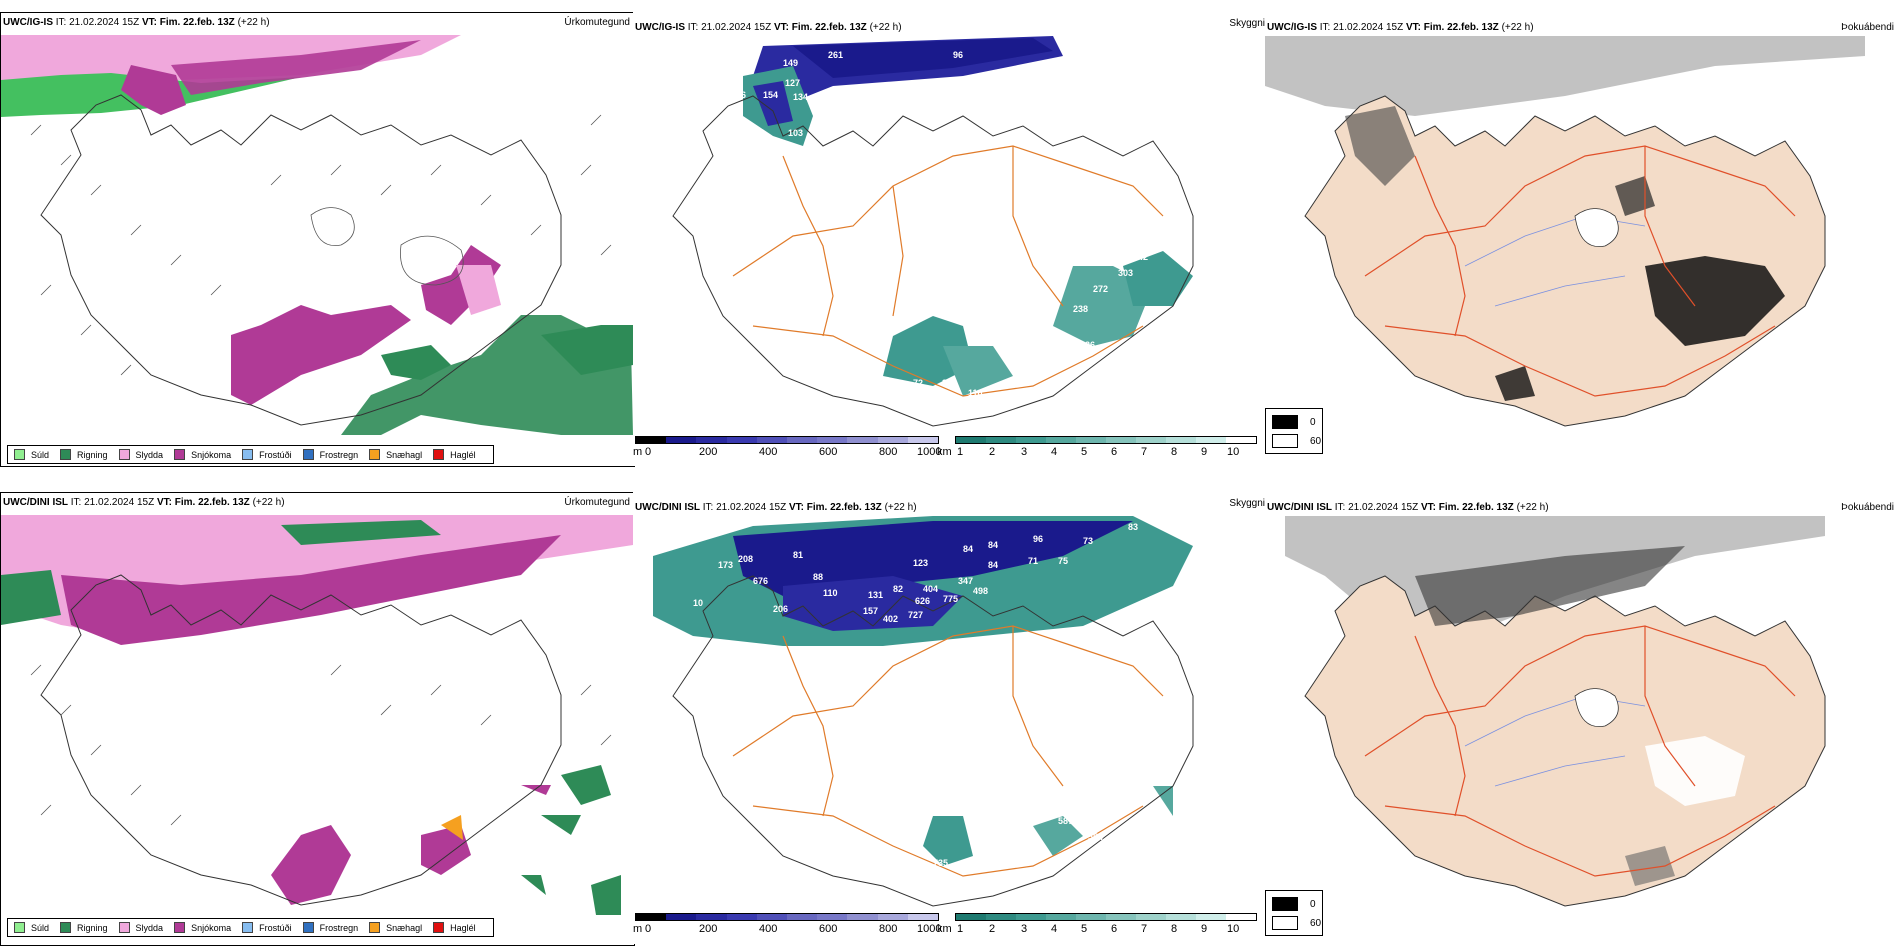 This screenshot has width=1900, height=950. I want to click on svg-text: 81, so click(798, 555).